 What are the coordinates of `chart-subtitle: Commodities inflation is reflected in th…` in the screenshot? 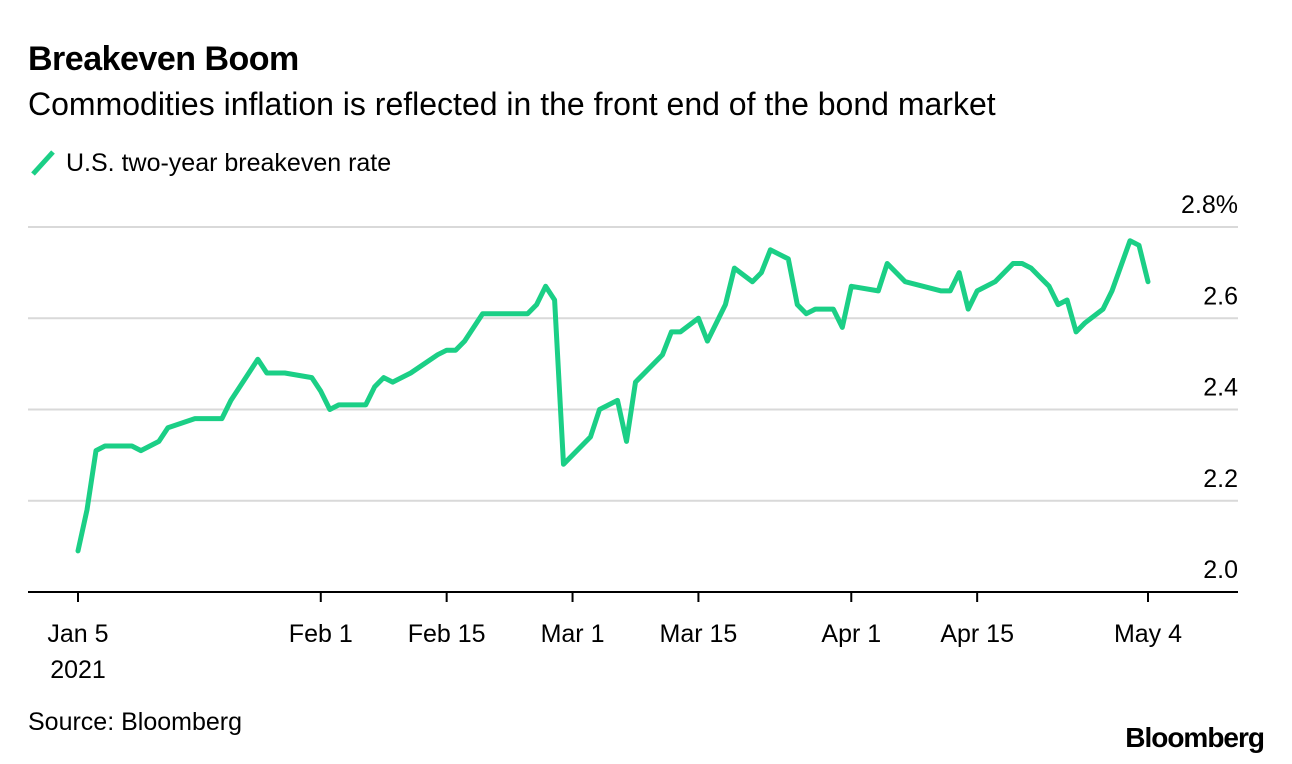 It's located at (512, 104).